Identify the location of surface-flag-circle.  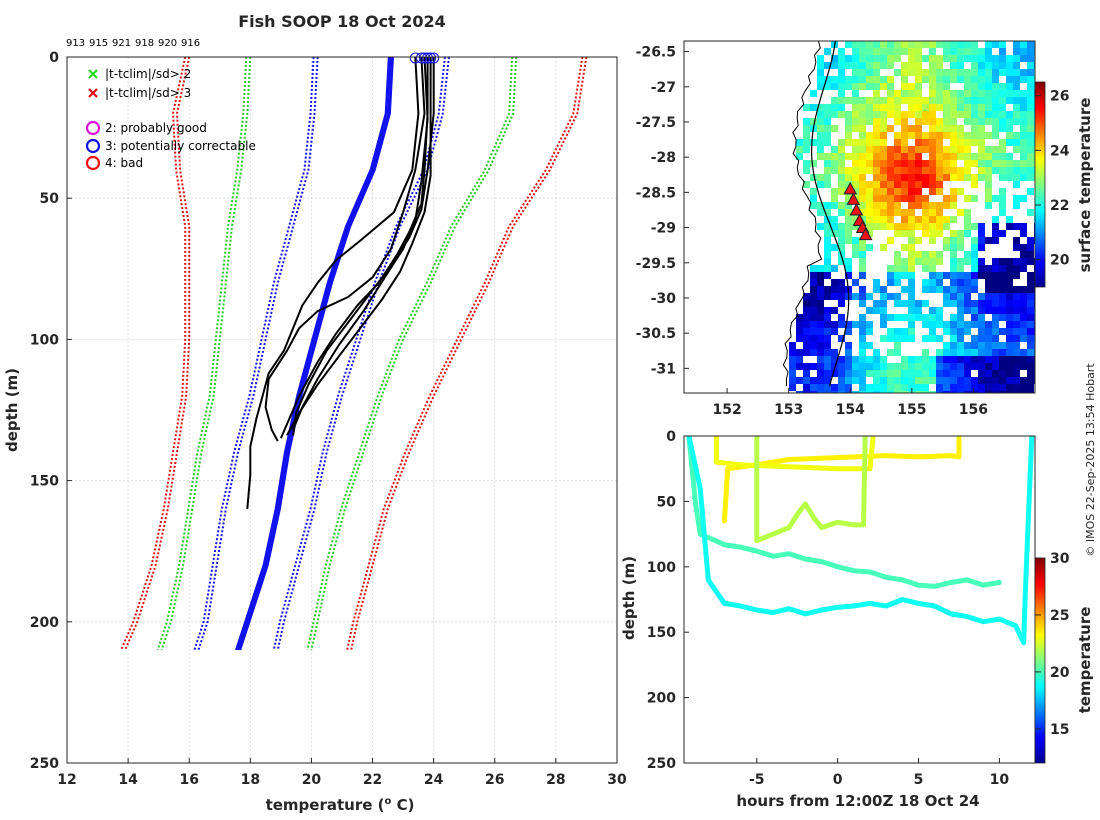
(424, 58).